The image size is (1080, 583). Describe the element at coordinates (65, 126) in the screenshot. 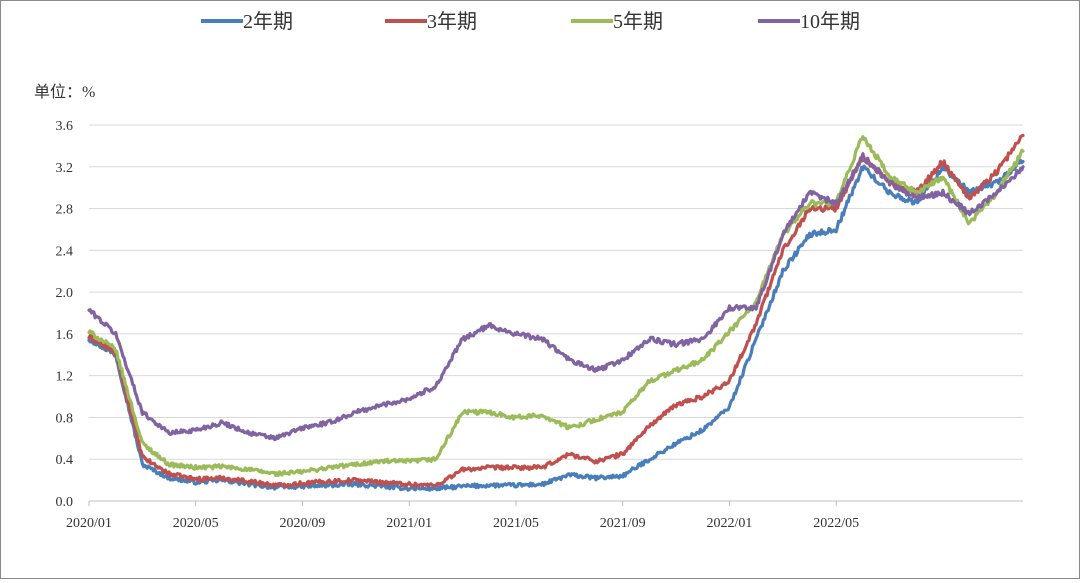

I see `y-tick-label: 3.6` at that location.